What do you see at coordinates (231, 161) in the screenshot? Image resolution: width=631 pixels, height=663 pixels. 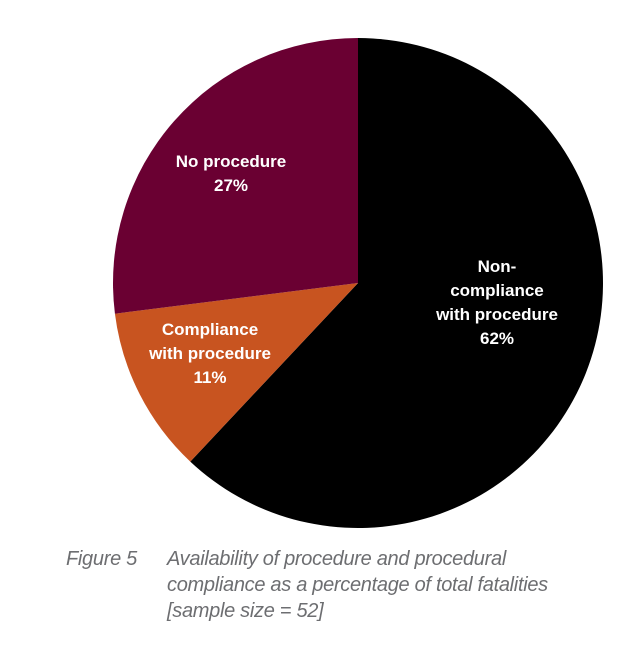 I see `slice-label: No procedure` at bounding box center [231, 161].